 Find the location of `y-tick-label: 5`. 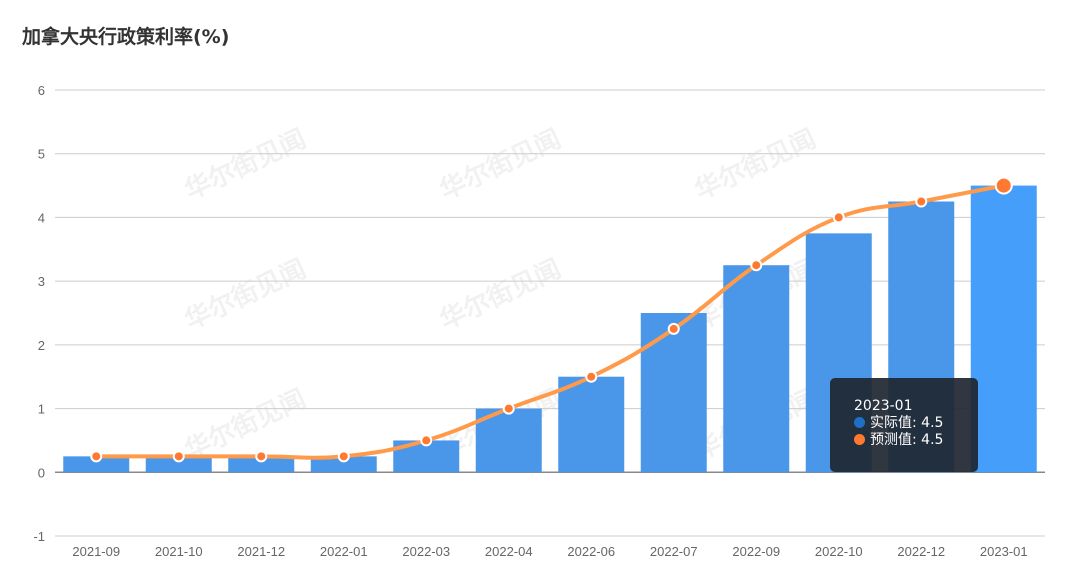

y-tick-label: 5 is located at coordinates (41, 154).